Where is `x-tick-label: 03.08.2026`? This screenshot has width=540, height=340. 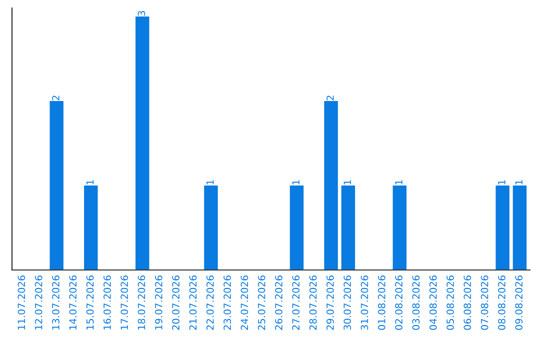
x-tick-label: 03.08.2026 is located at coordinates (416, 302).